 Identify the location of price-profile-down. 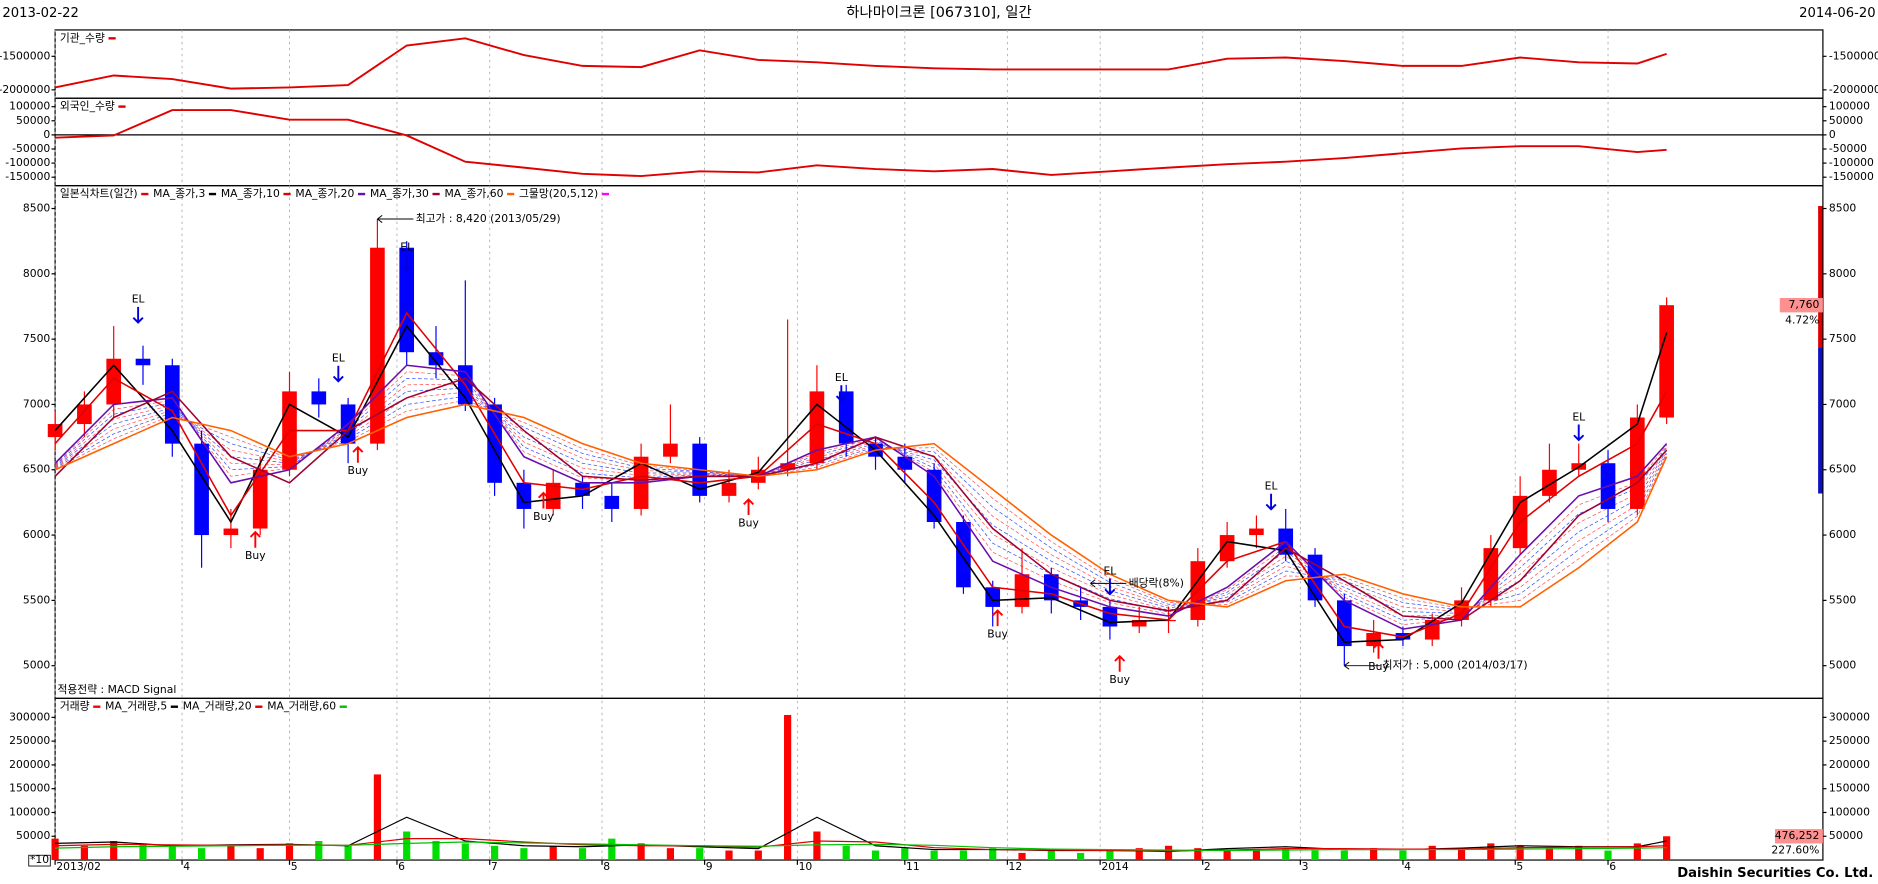
(1820, 420).